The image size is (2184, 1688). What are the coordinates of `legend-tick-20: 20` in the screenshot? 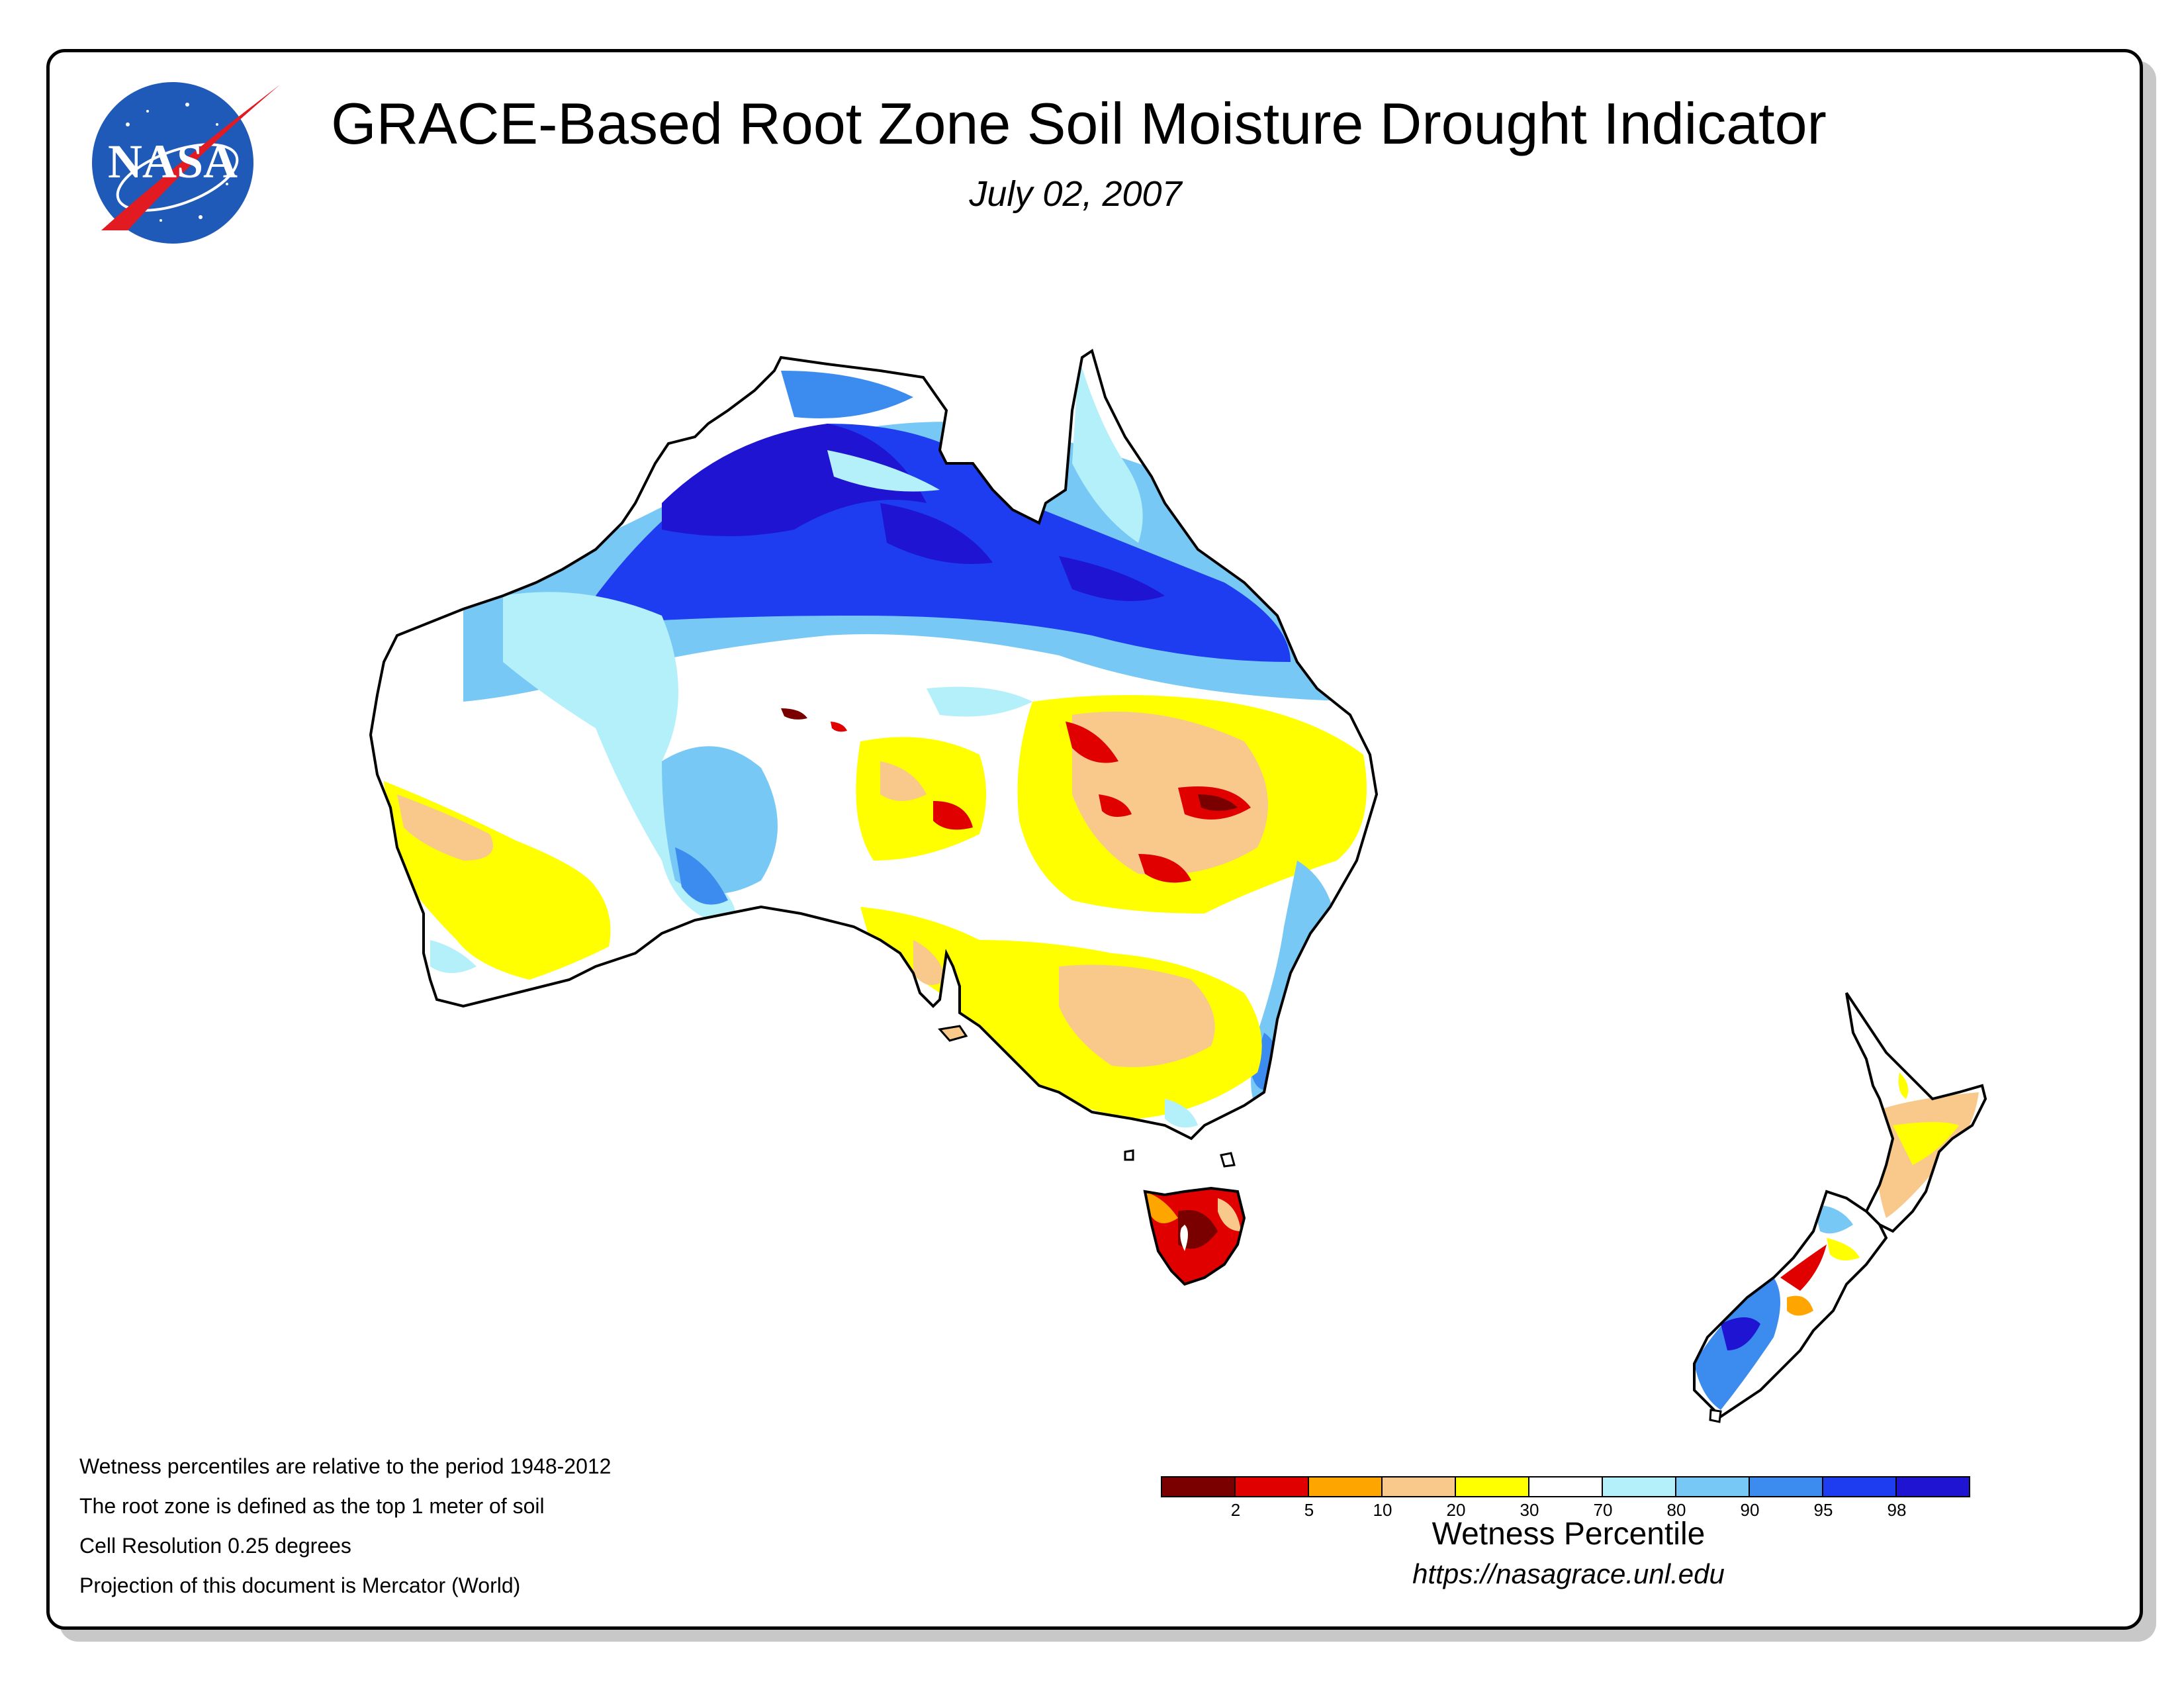 It's located at (1456, 1510).